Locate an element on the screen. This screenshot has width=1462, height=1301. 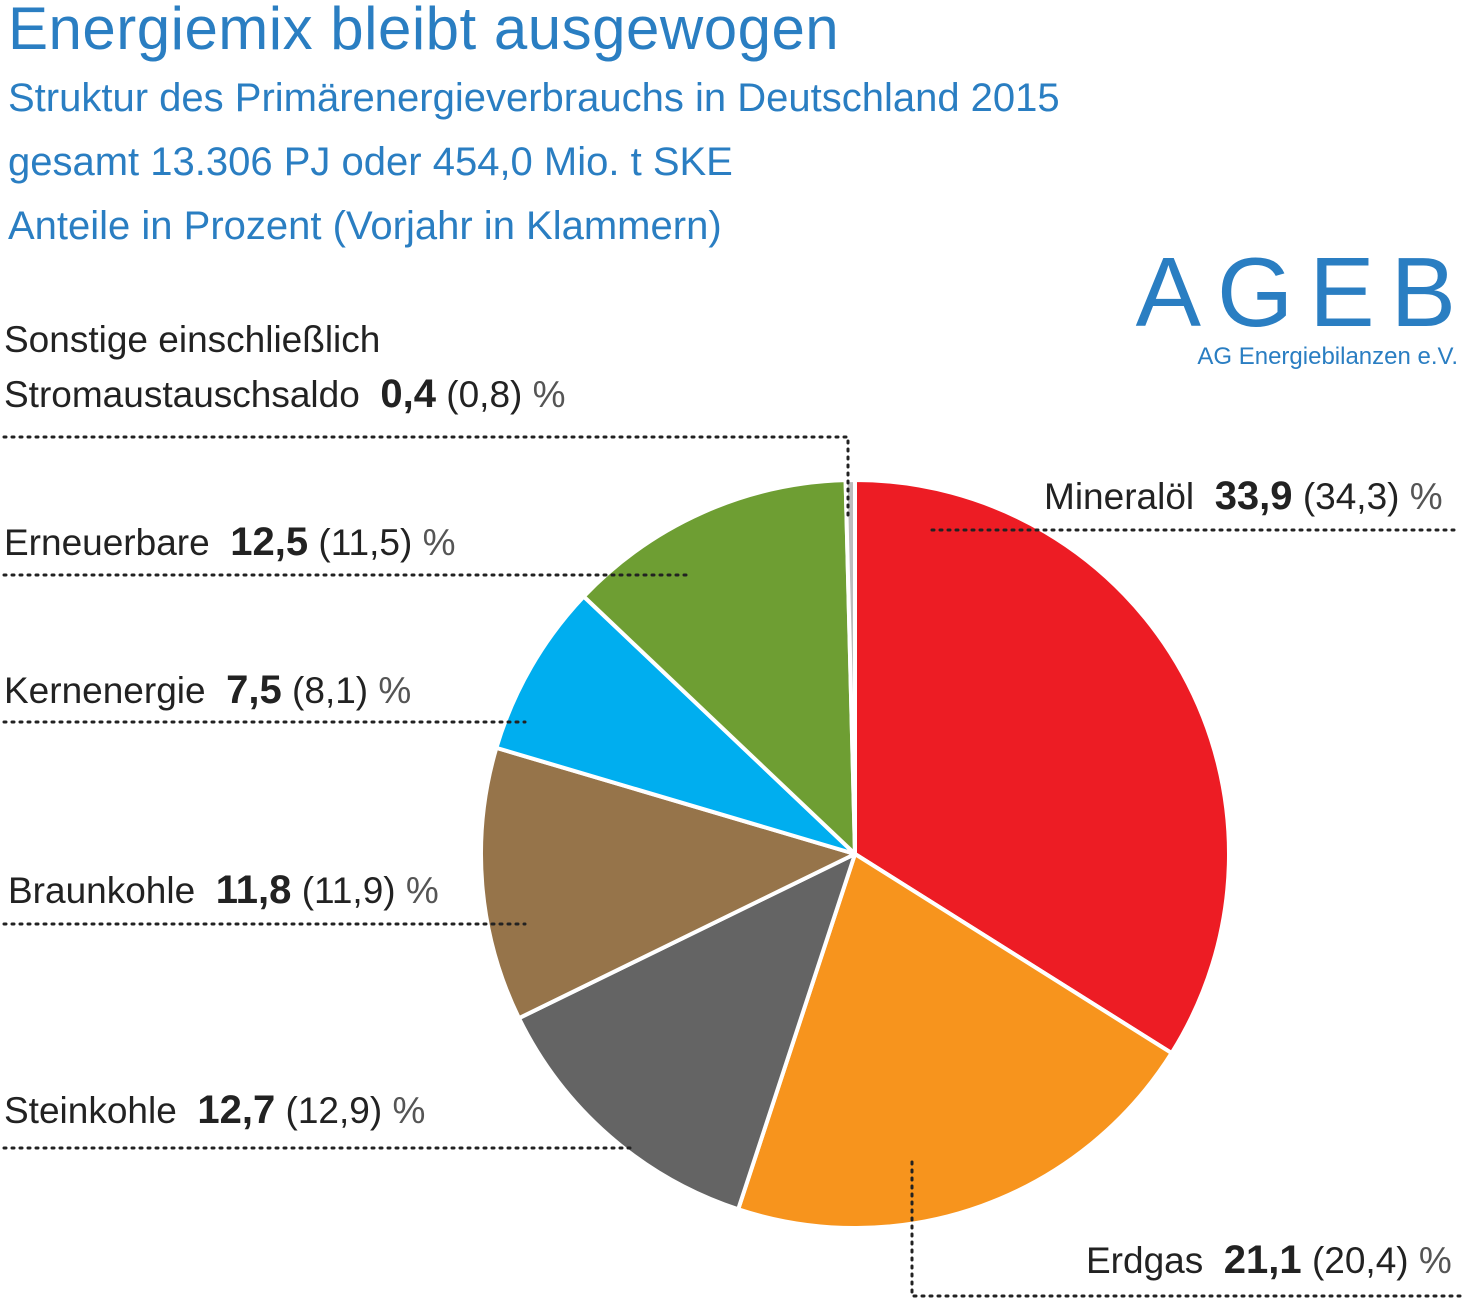
label-erneuerbare-value: 12,5 is located at coordinates (269, 542).